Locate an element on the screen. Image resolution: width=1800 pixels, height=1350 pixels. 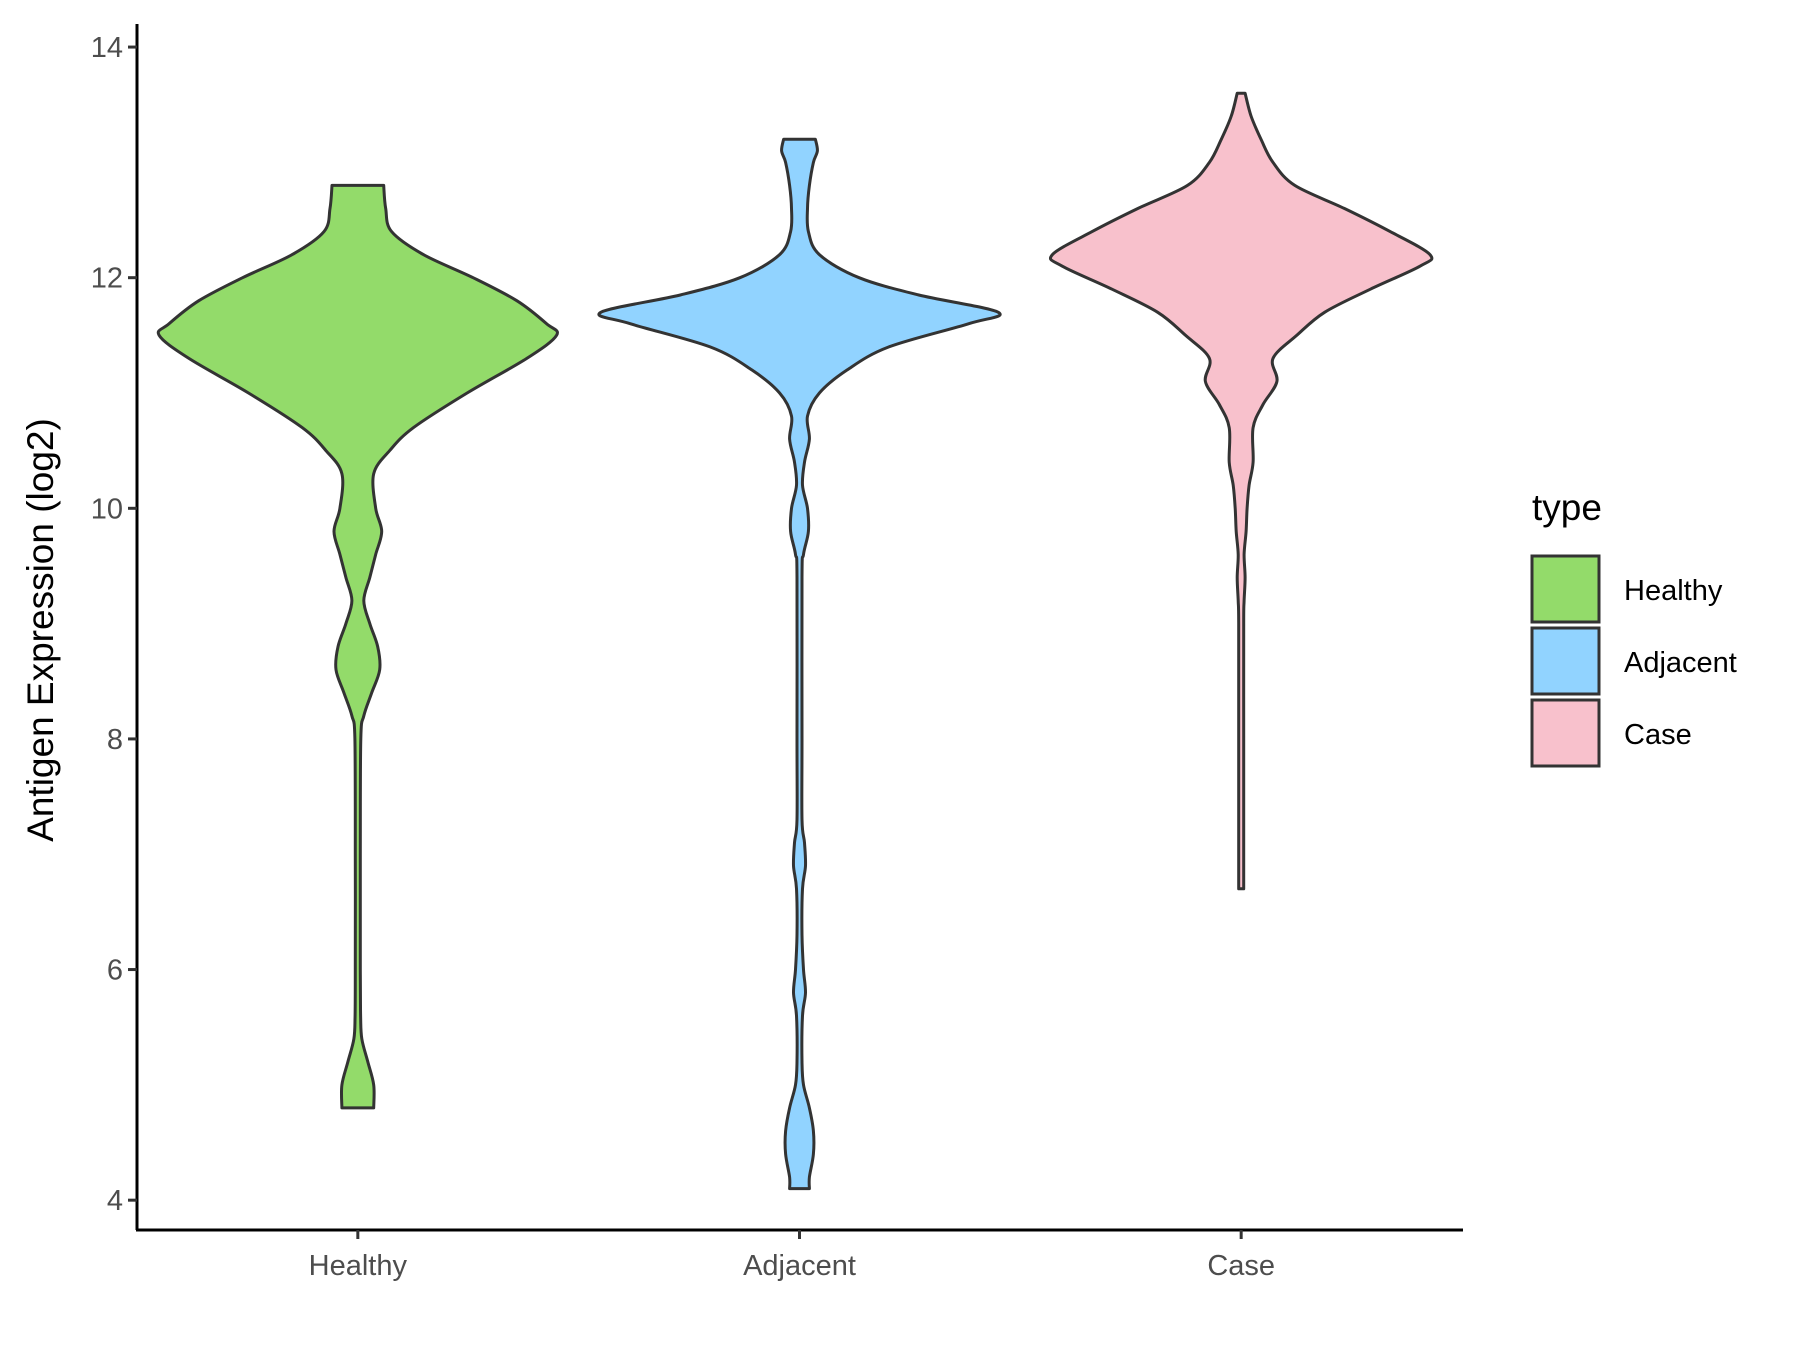
legend: type Healthy Adjacent Case is located at coordinates (1633, 627).